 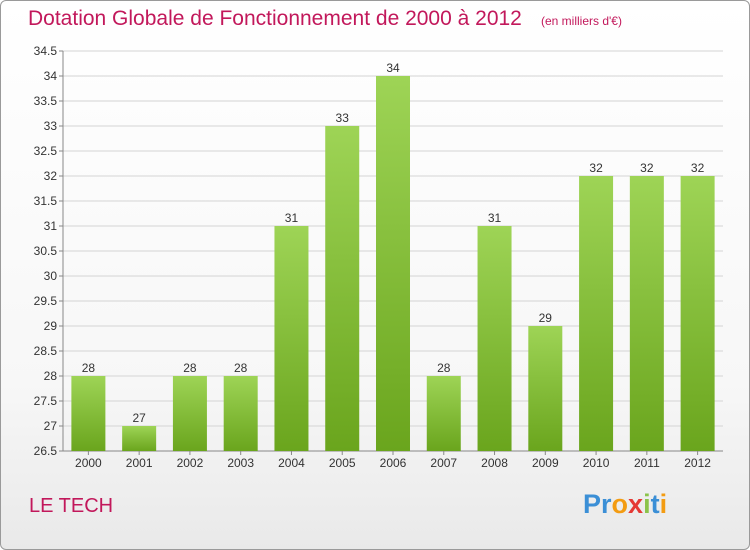 I want to click on x-tick-label: 2003, so click(x=240, y=463).